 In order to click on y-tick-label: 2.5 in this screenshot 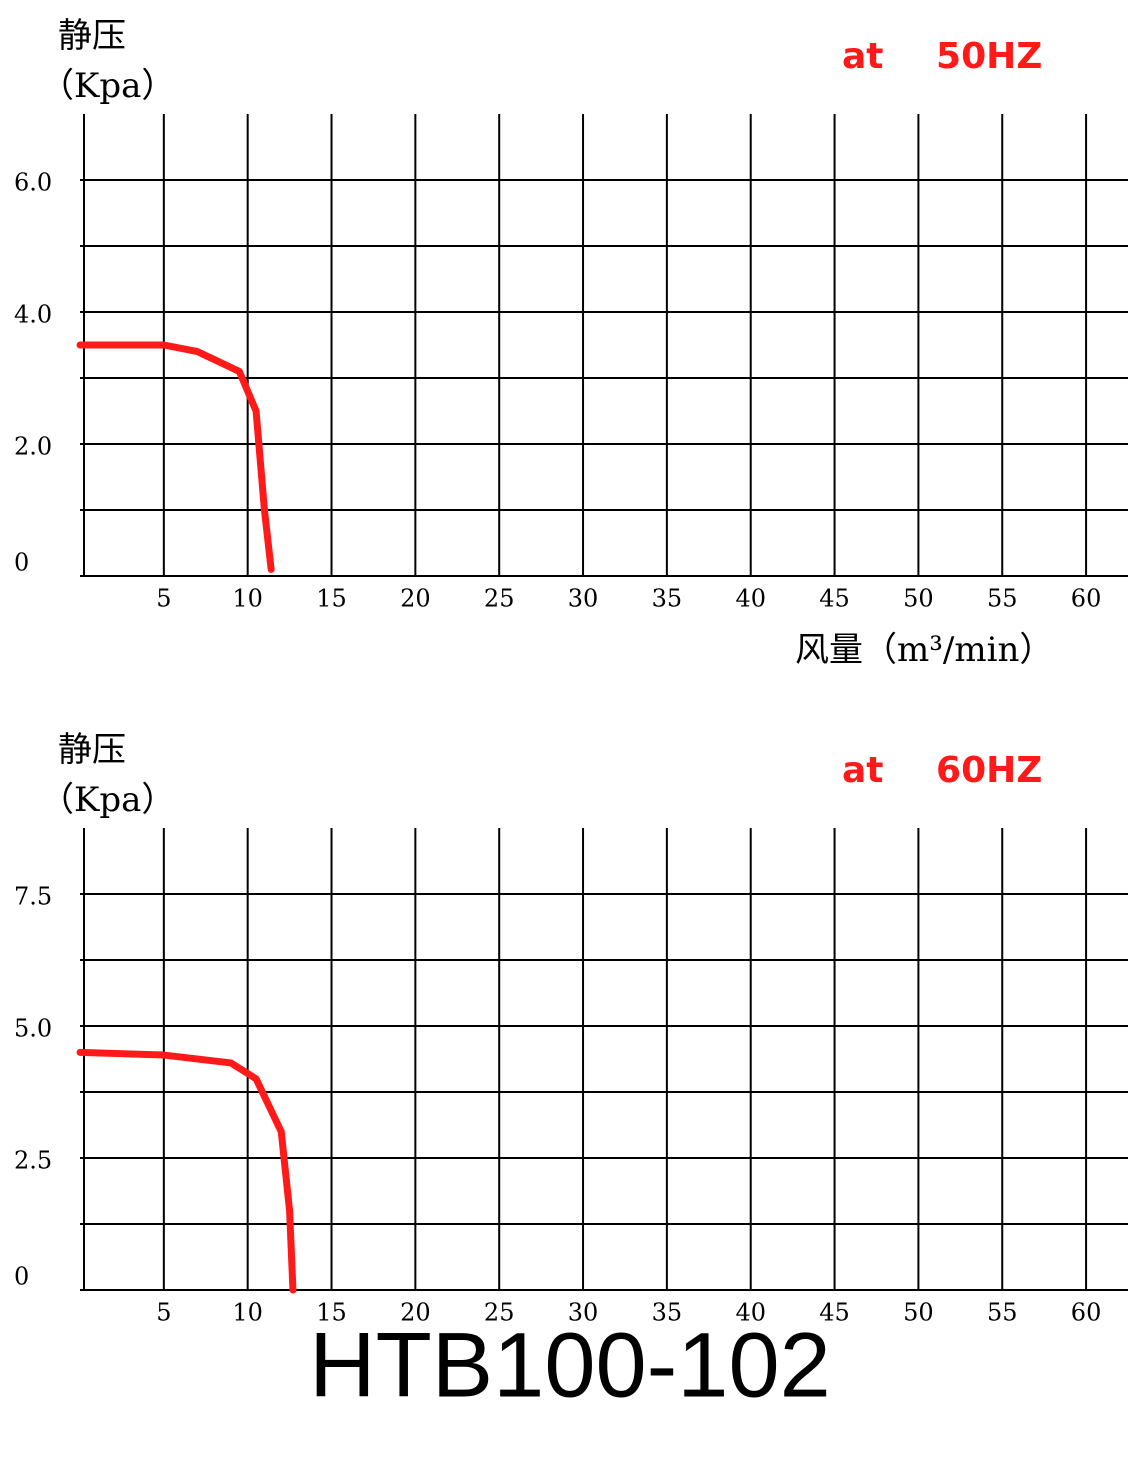, I will do `click(33, 1161)`.